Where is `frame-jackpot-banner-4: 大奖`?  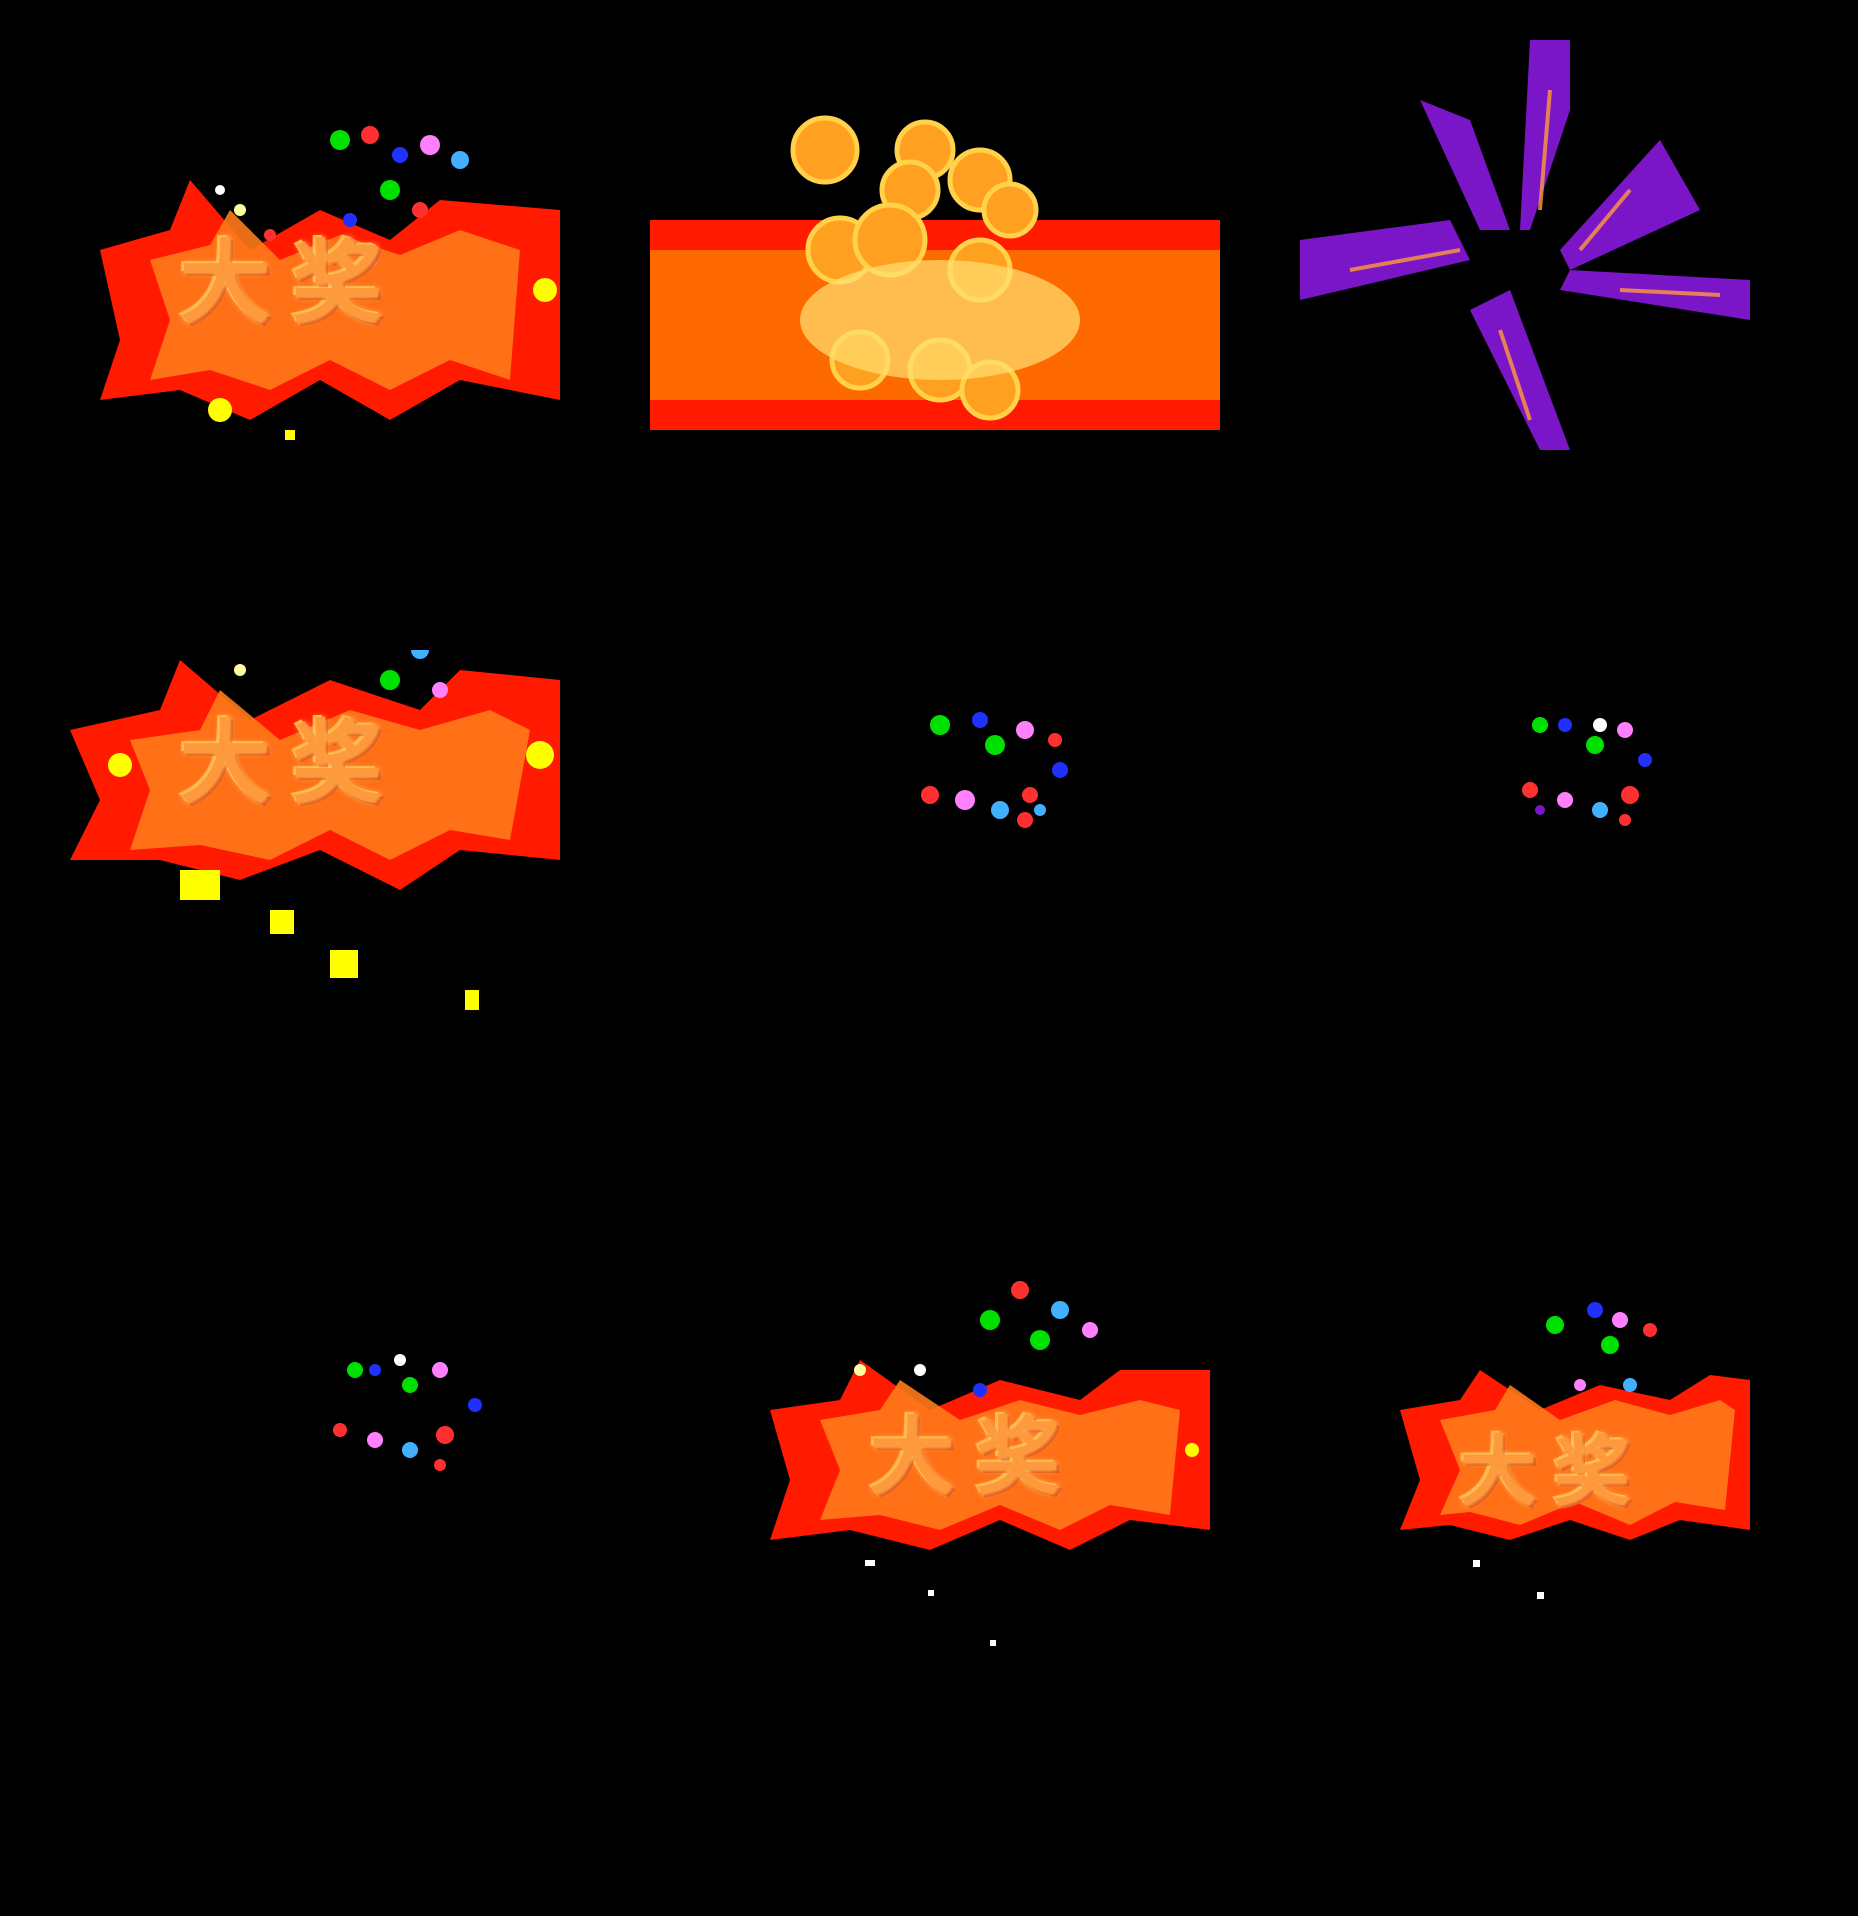
frame-jackpot-banner-4: 大奖 is located at coordinates (1619, 1563).